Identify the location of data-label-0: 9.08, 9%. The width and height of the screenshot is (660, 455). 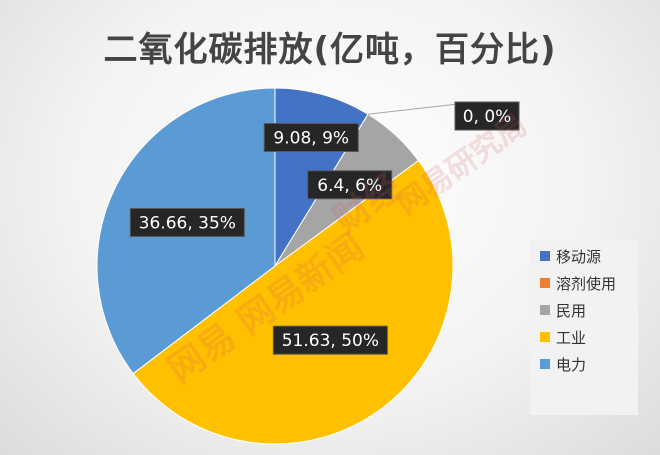
(311, 138).